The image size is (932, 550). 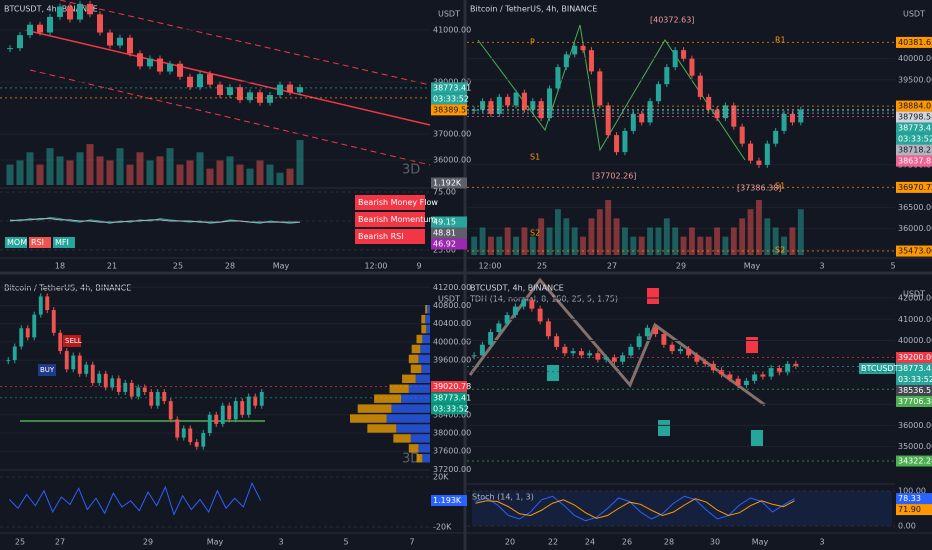 I want to click on indicator-label: 48.81, so click(x=444, y=232).